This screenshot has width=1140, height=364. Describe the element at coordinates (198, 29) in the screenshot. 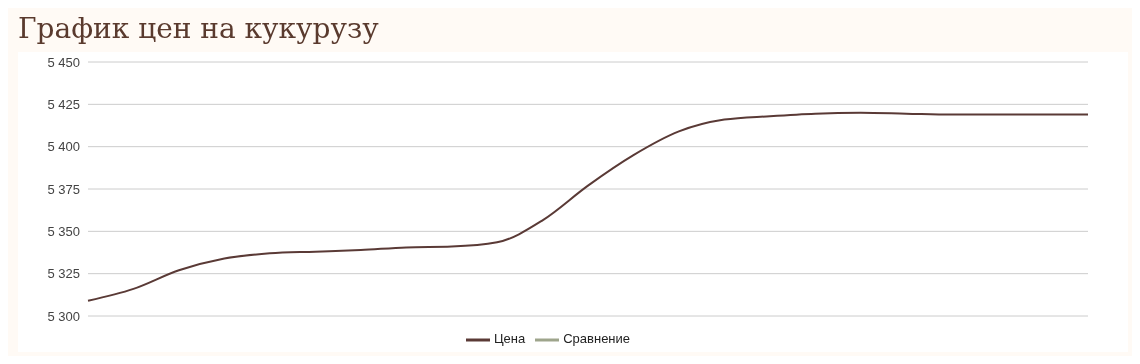

I see `chart-title: График цен на кукурузу` at that location.